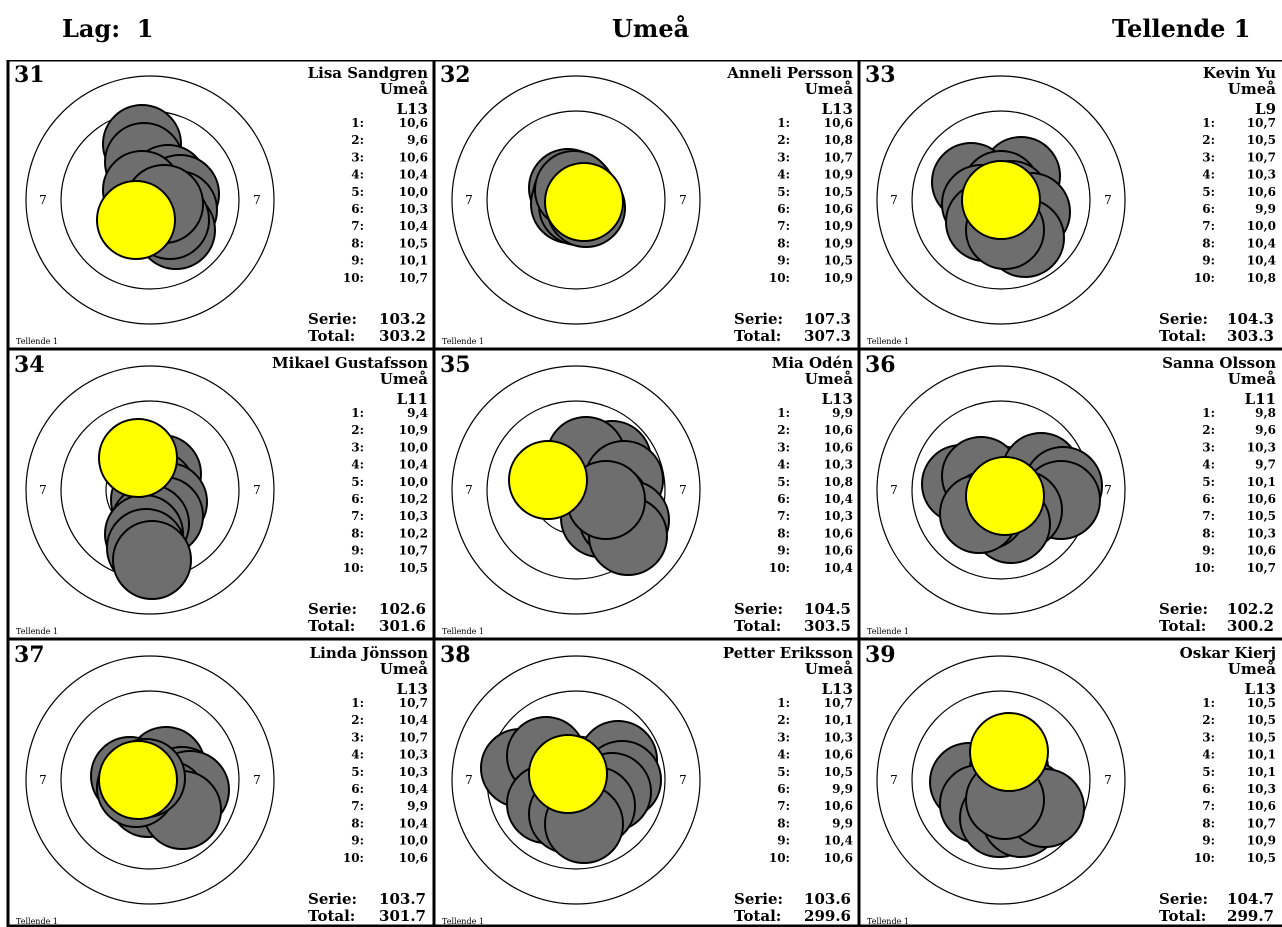  Describe the element at coordinates (402, 626) in the screenshot. I see `total-value: 301.6` at that location.